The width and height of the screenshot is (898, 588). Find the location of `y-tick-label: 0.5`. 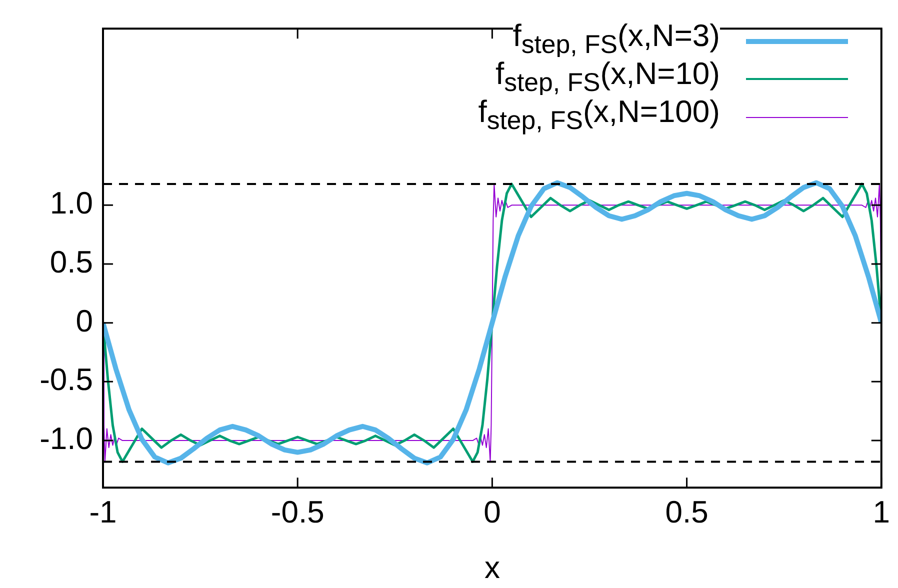

y-tick-label: 0.5 is located at coordinates (71, 262).